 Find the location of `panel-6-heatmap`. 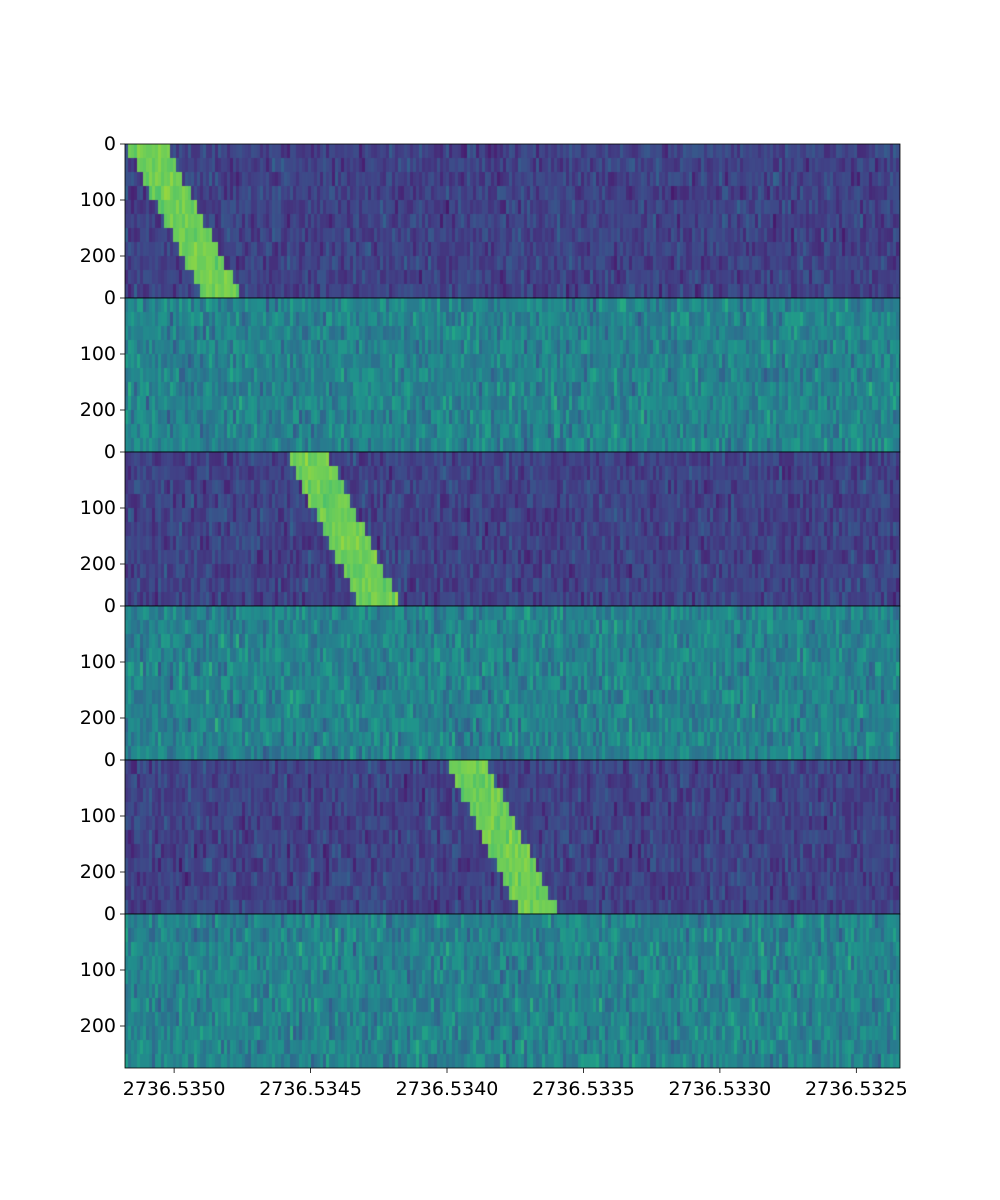

panel-6-heatmap is located at coordinates (512, 991).